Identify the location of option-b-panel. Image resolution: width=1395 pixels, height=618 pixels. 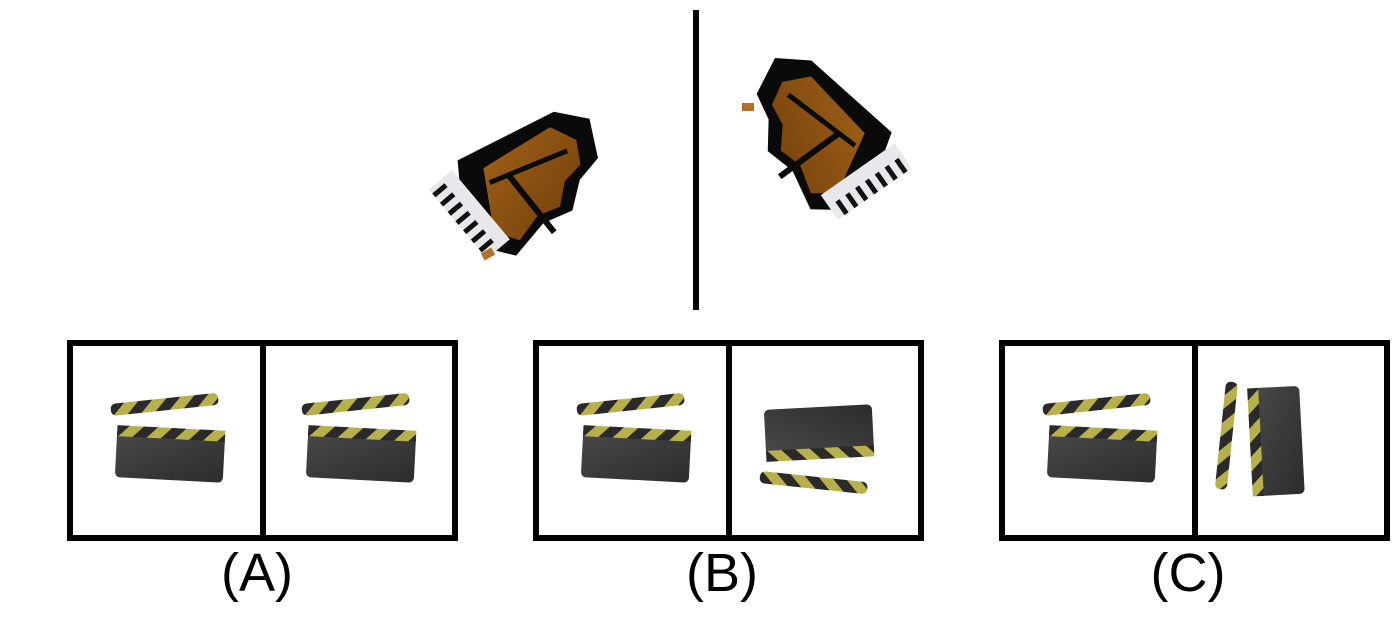
(728, 440).